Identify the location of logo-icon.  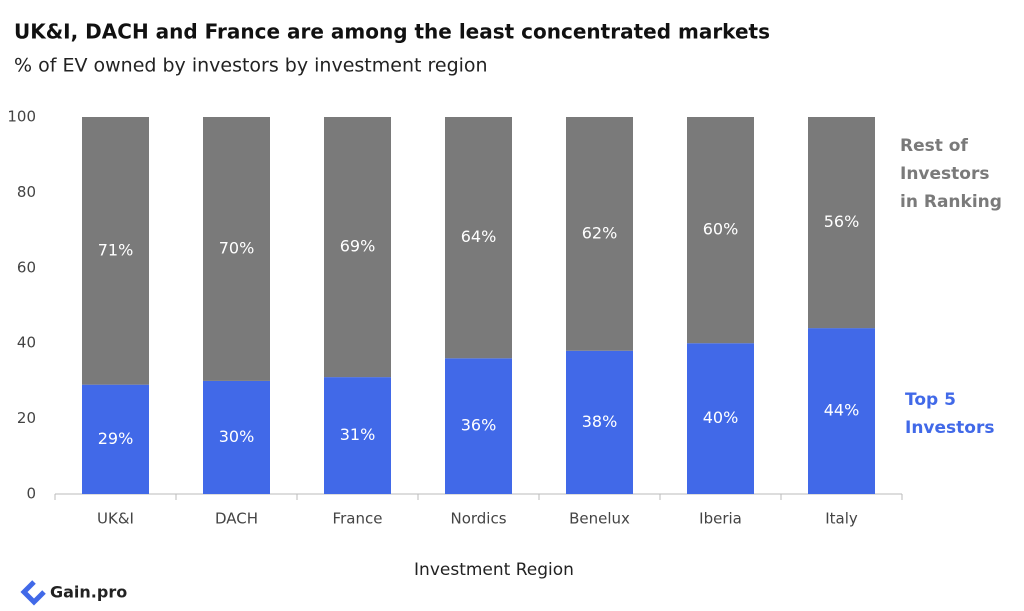
(33, 593).